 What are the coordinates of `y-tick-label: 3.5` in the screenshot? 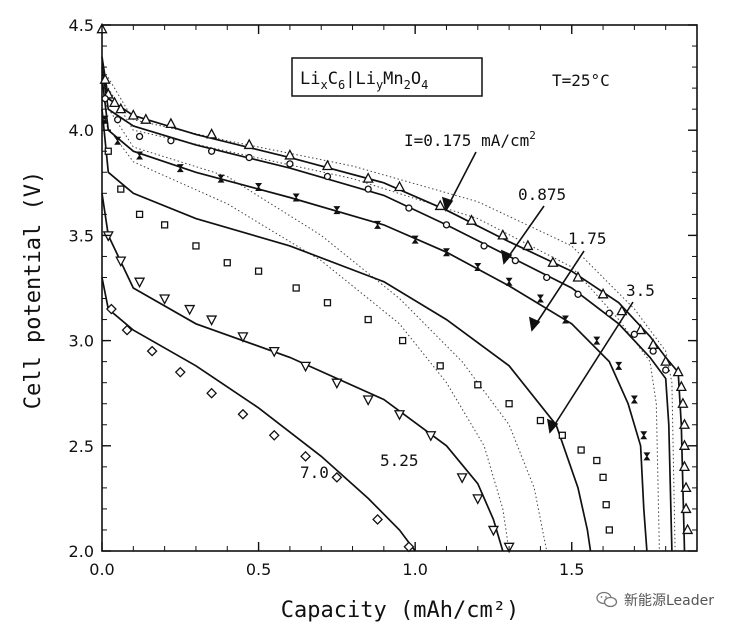 It's located at (81, 235).